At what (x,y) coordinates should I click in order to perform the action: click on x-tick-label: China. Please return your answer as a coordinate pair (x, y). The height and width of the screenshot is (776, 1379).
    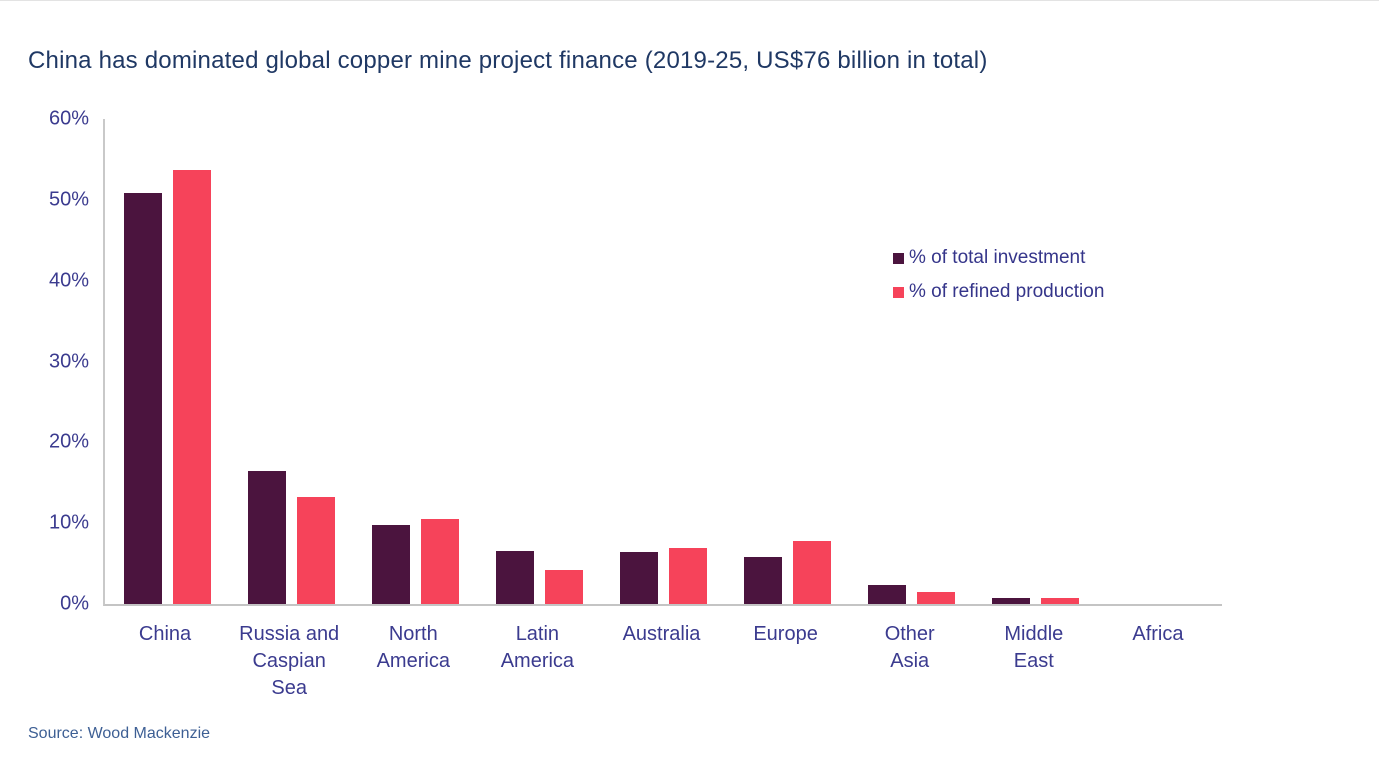
    Looking at the image, I should click on (165, 634).